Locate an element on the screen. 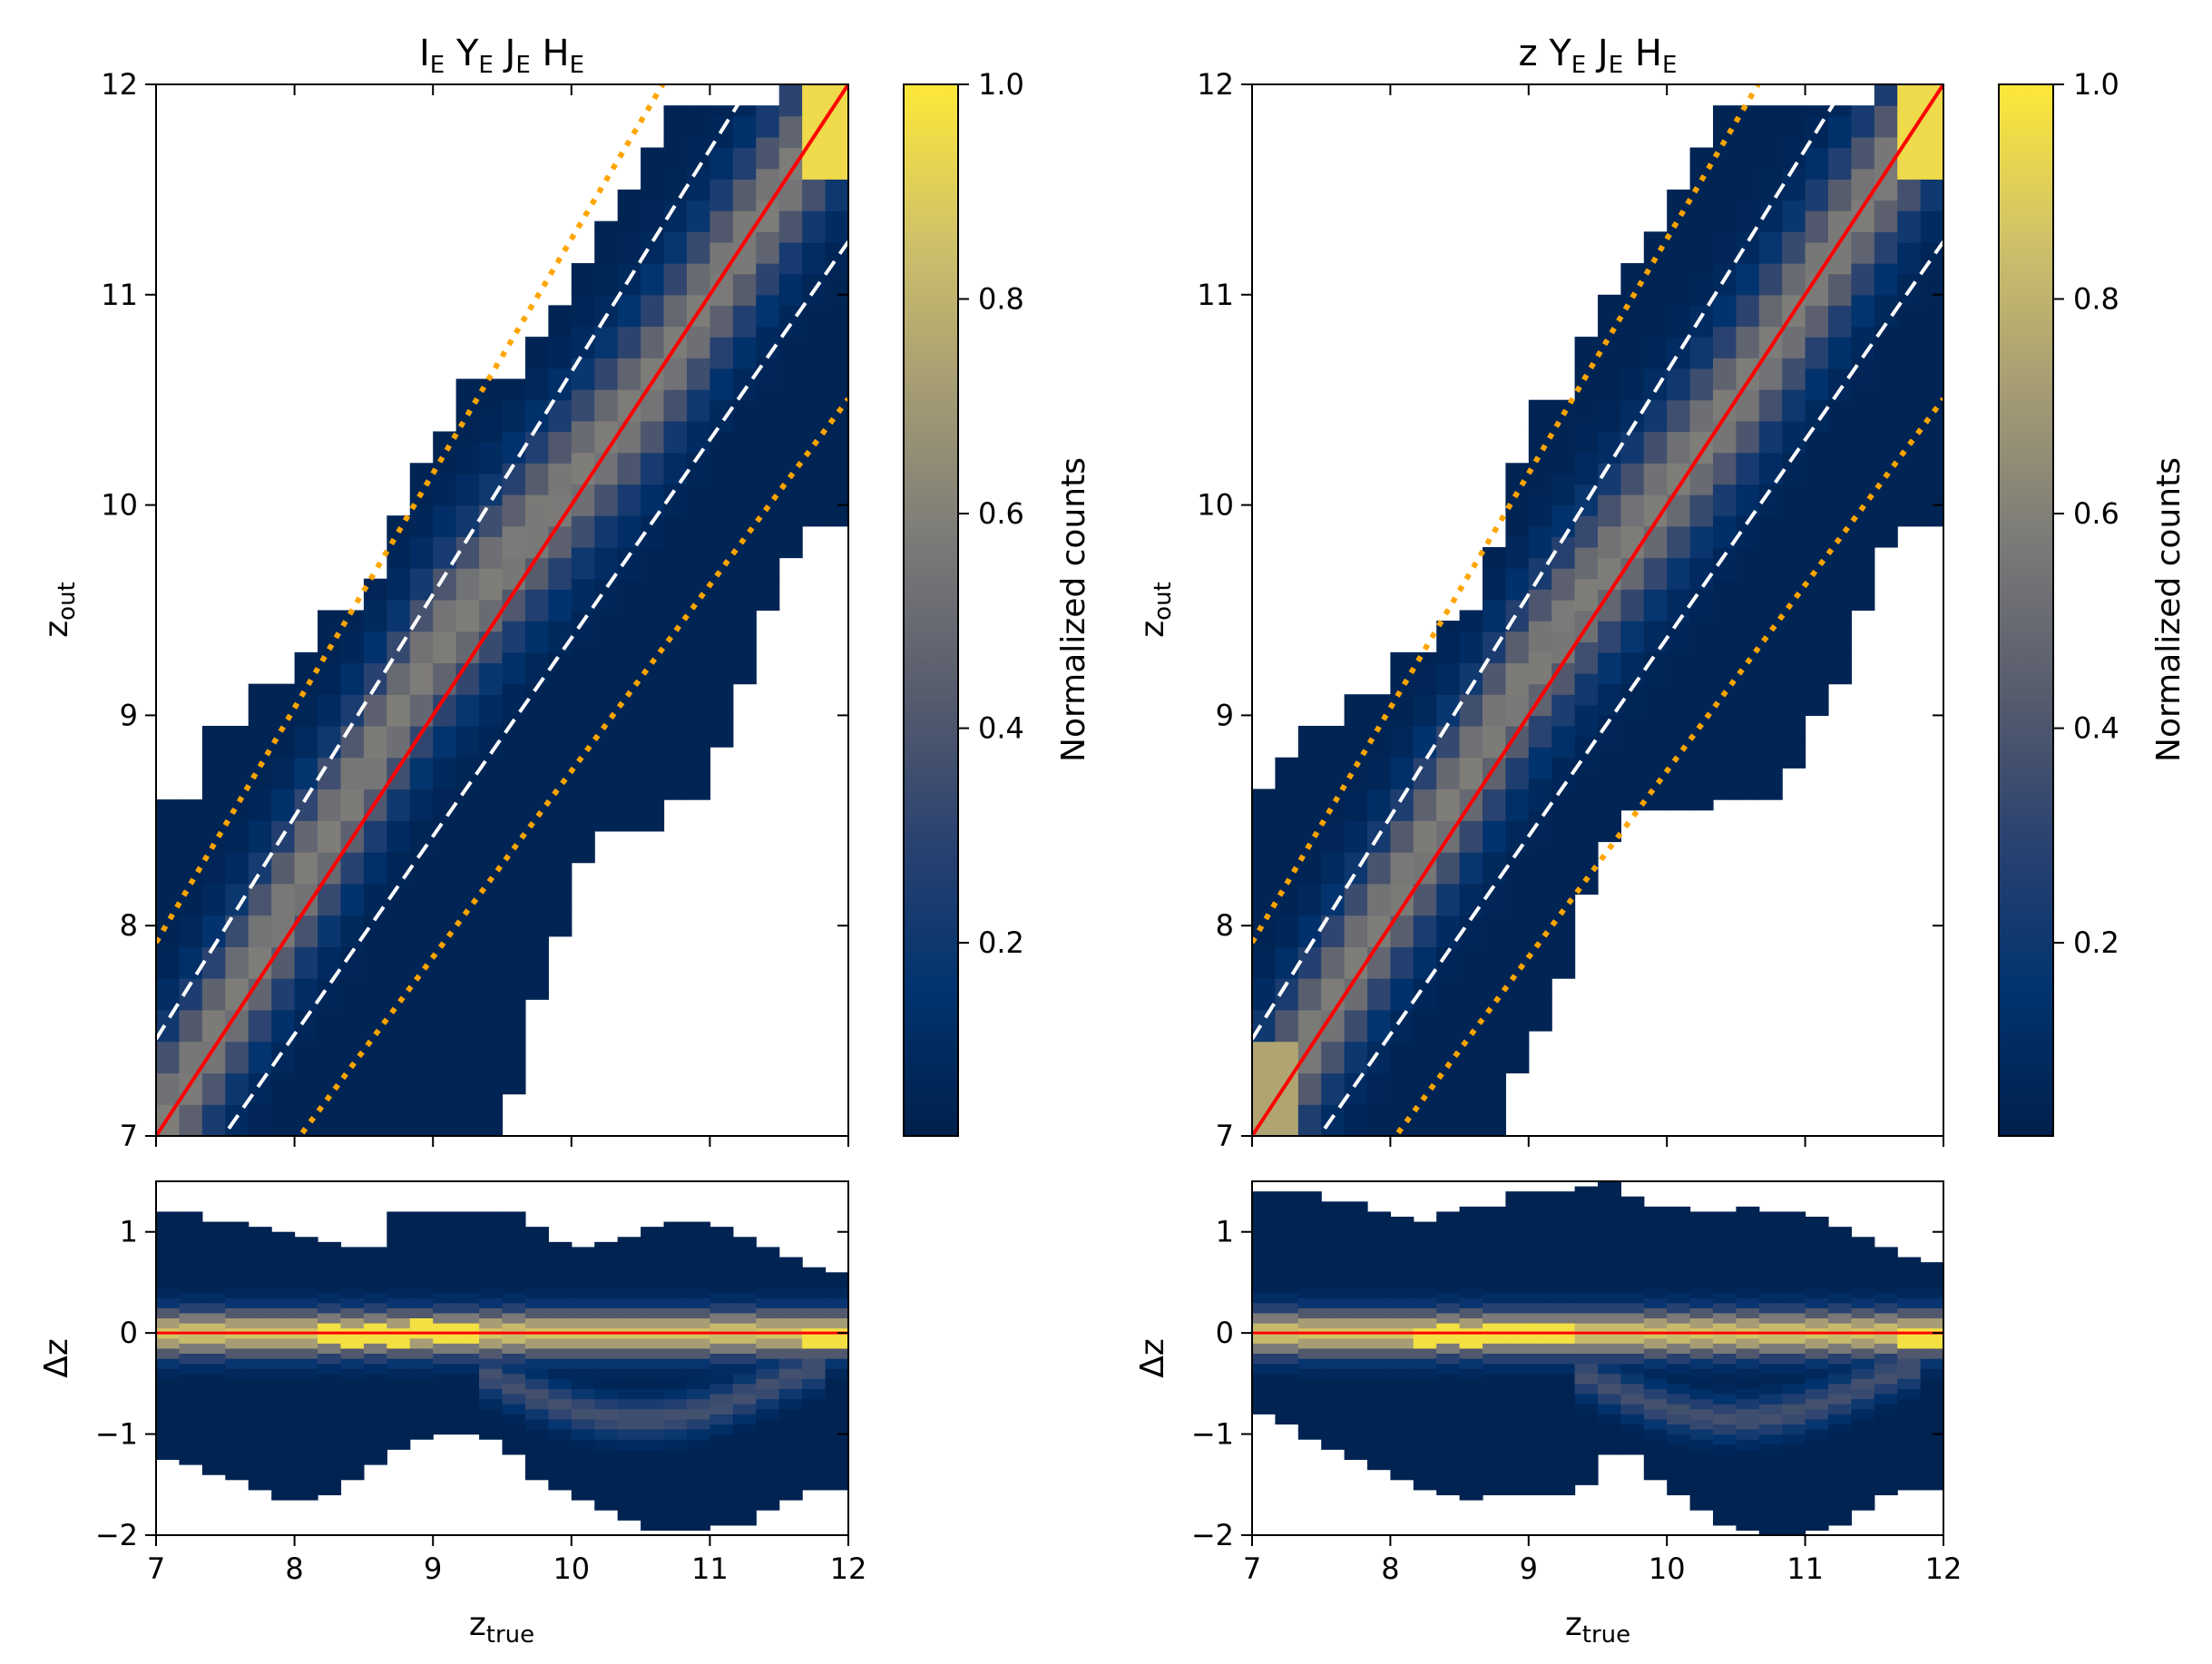 This screenshot has height=1664, width=2212. right-bottom-xtick-label: 9 is located at coordinates (1529, 1568).